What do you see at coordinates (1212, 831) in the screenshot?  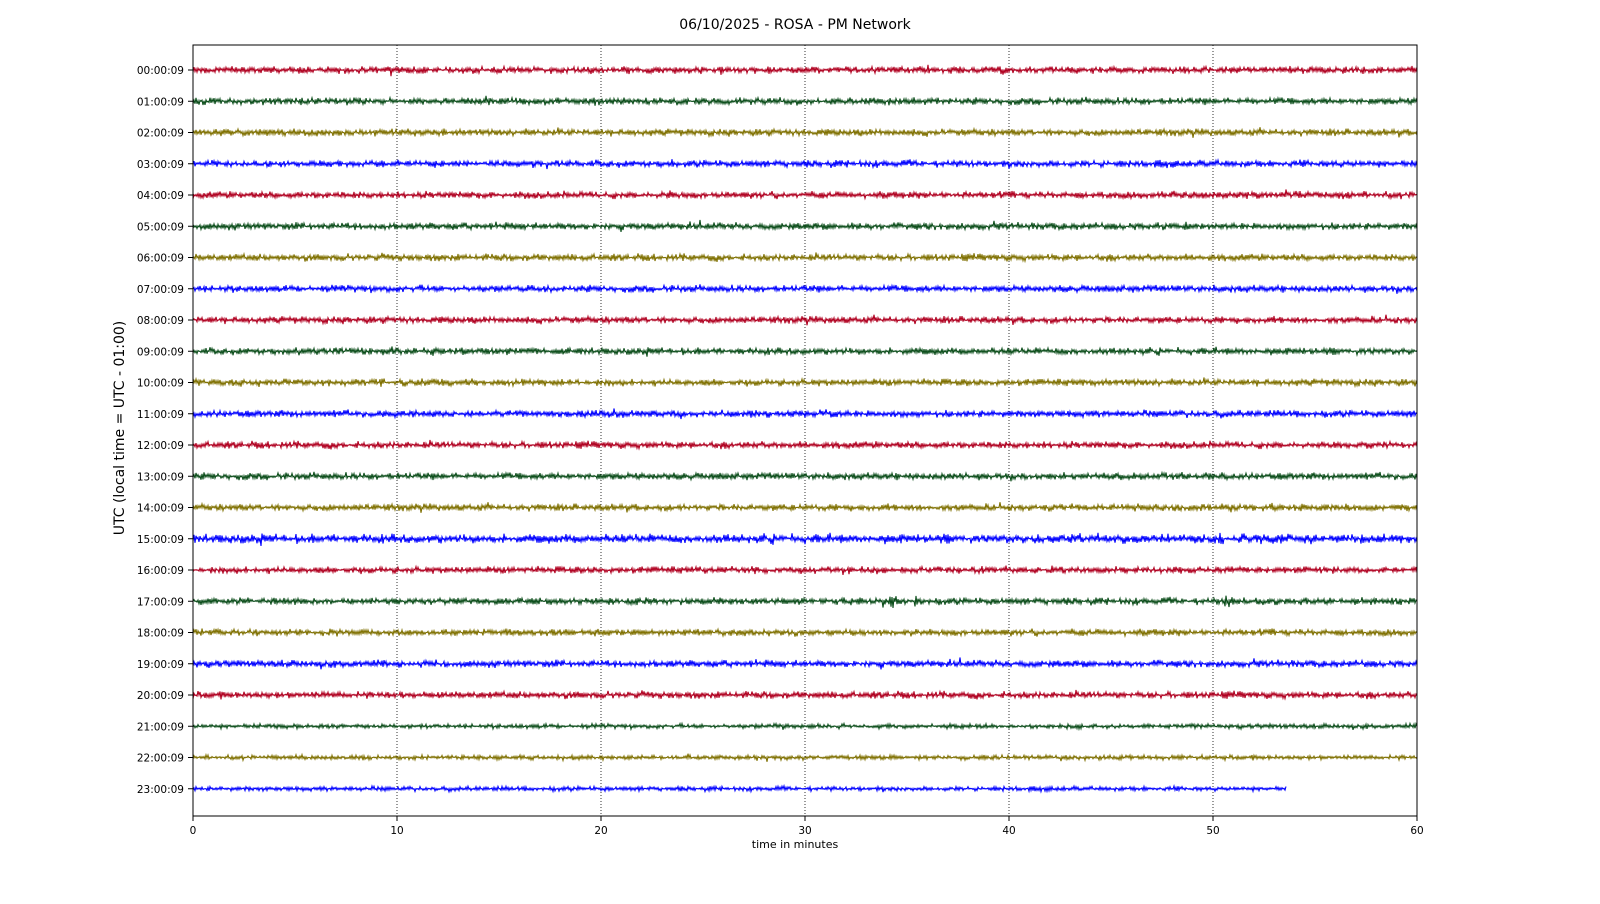 I see `x-tick-label: 50` at bounding box center [1212, 831].